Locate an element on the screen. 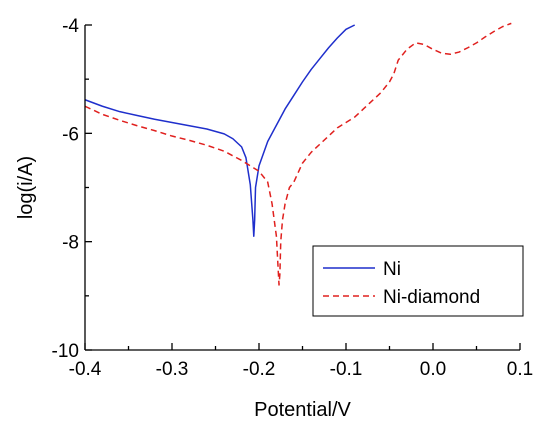  y-tick-label: -6 is located at coordinates (70, 134).